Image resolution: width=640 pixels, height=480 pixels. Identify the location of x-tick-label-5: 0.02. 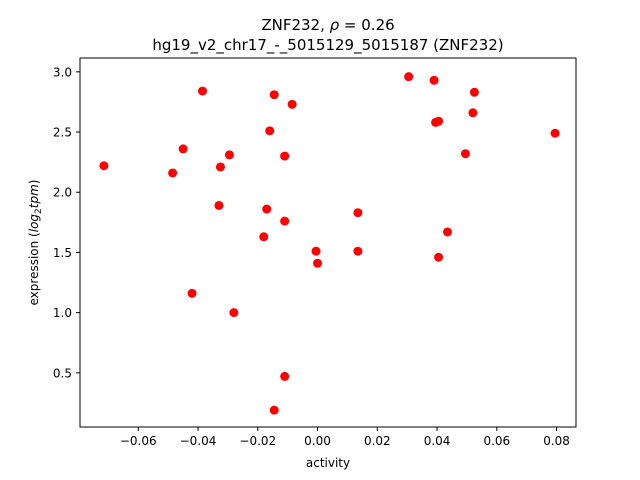
(377, 441).